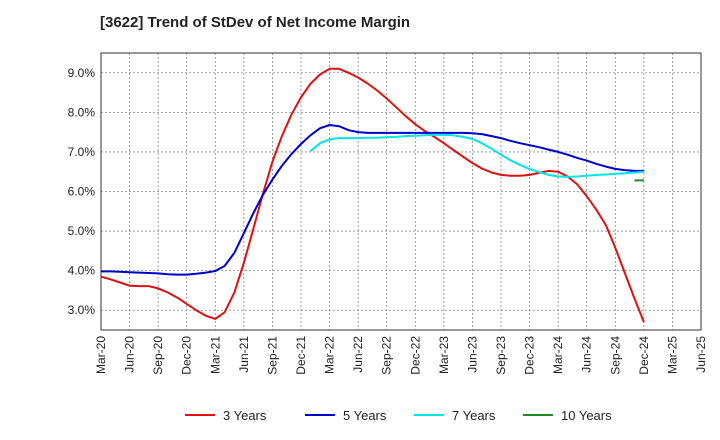 This screenshot has height=440, width=720. Describe the element at coordinates (130, 354) in the screenshot. I see `x-tick-label: Jun-20` at that location.